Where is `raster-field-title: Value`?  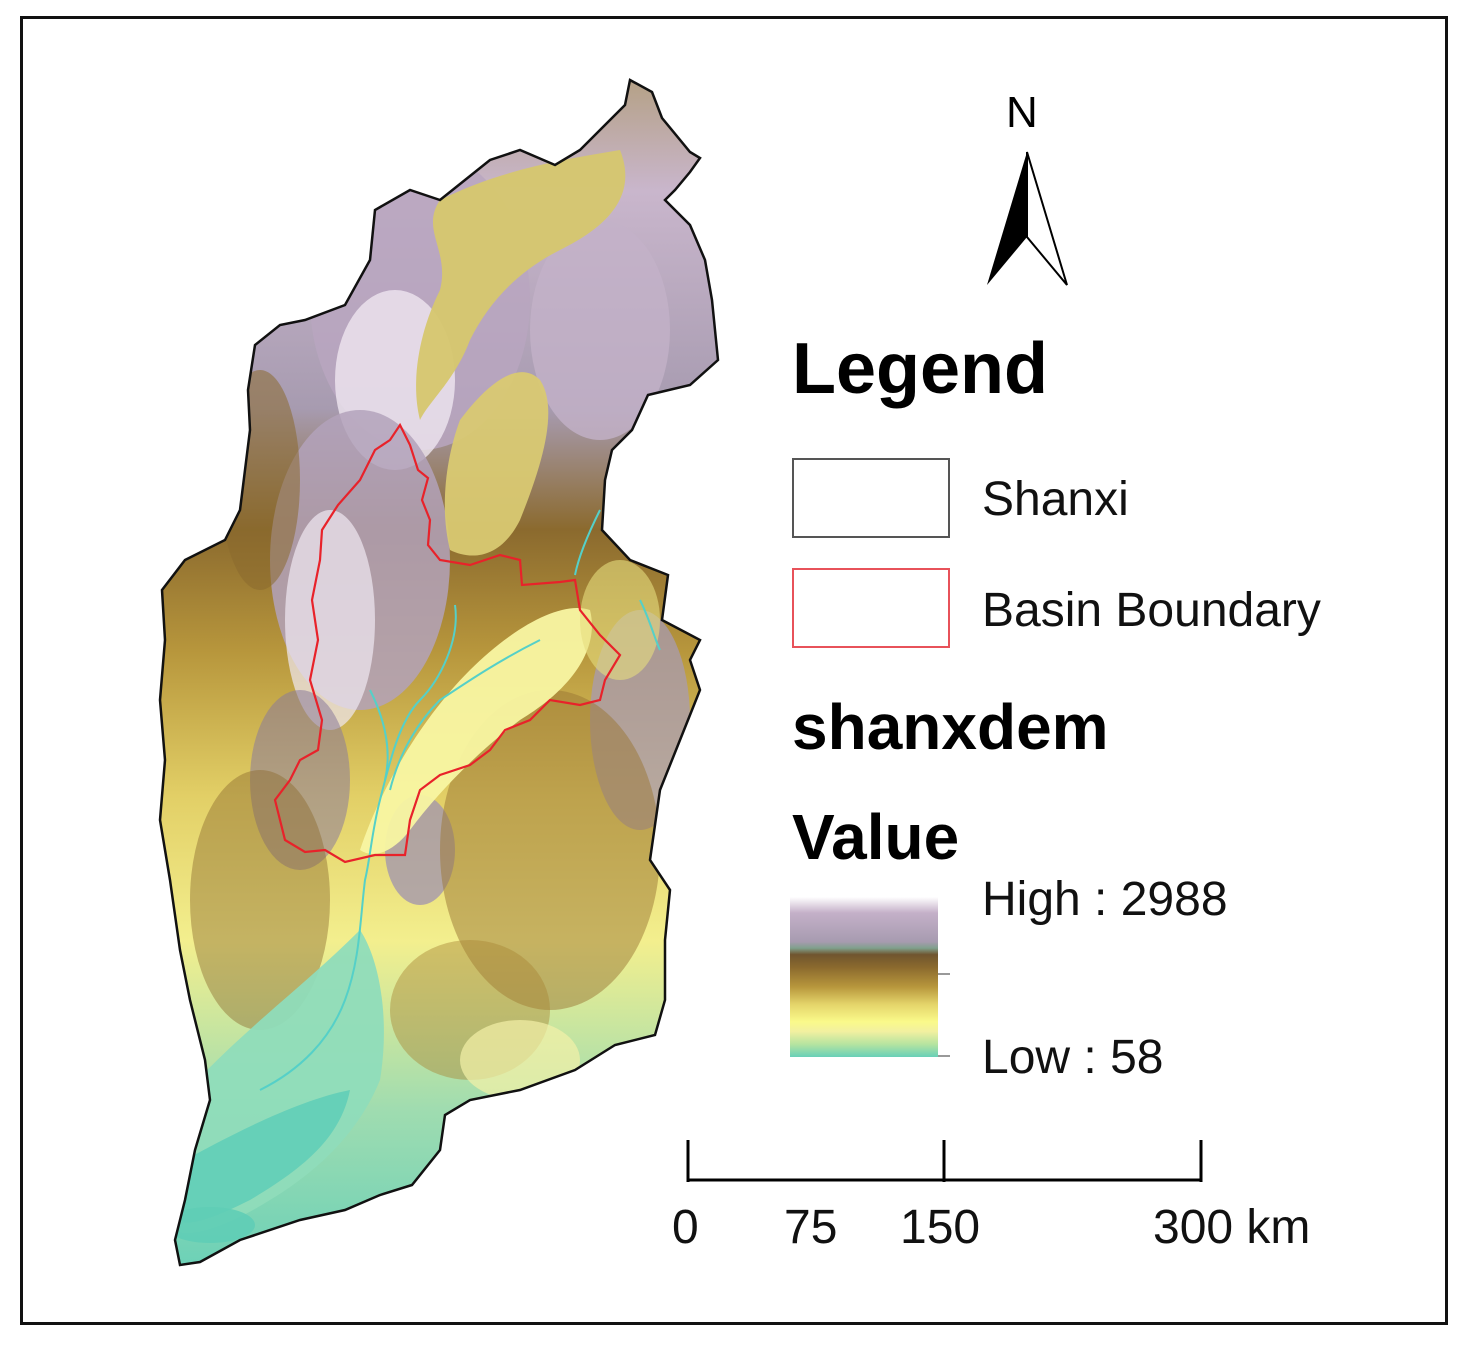
raster-field-title: Value is located at coordinates (876, 837).